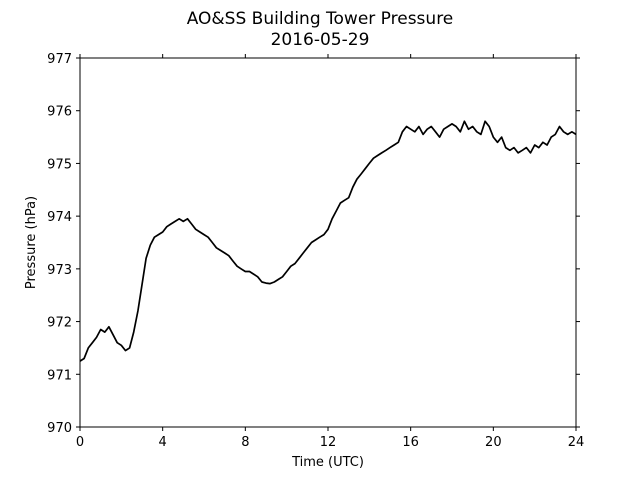 Image resolution: width=640 pixels, height=480 pixels. Describe the element at coordinates (59, 428) in the screenshot. I see `y-tick-label: 970` at that location.